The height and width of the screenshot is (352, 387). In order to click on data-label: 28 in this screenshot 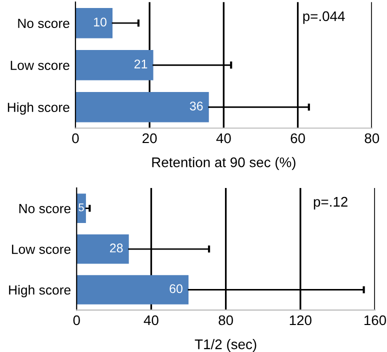, I will do `click(116, 248)`.